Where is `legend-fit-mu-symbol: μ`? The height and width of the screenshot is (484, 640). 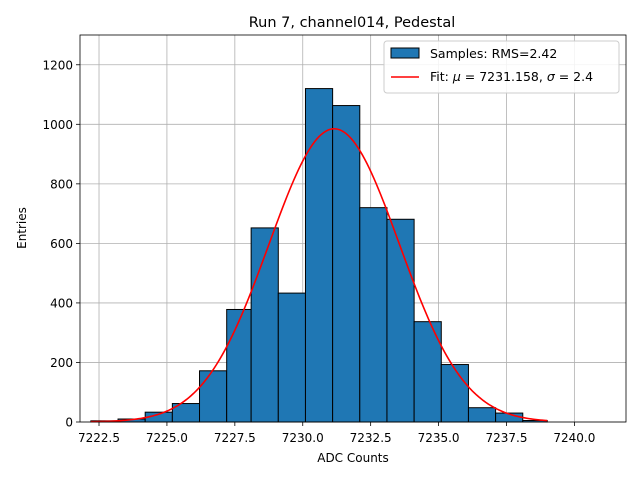
legend-fit-mu-symbol: μ is located at coordinates (456, 76).